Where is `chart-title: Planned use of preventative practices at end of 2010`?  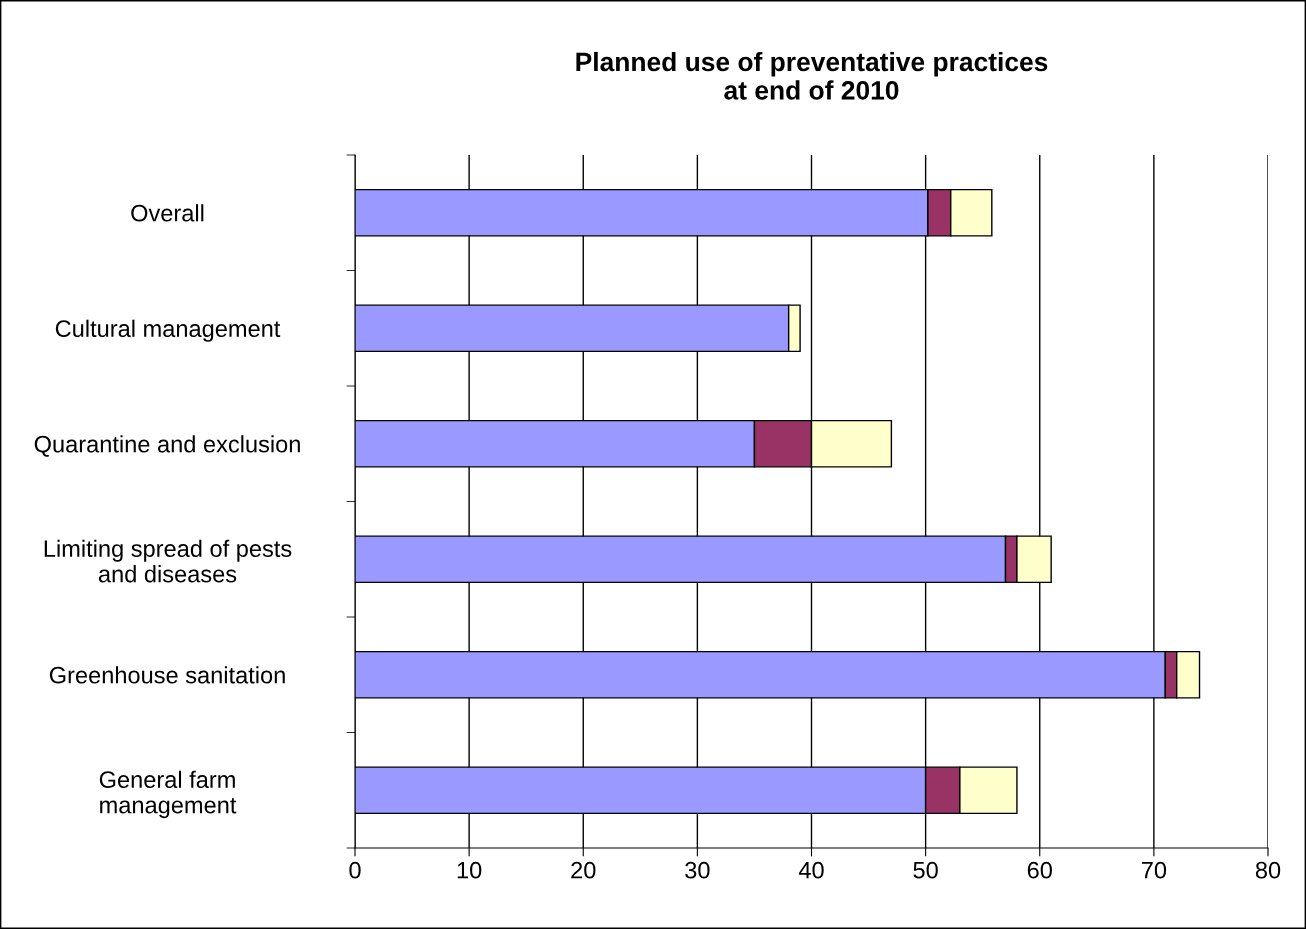 chart-title: Planned use of preventative practices at end of 2010 is located at coordinates (812, 75).